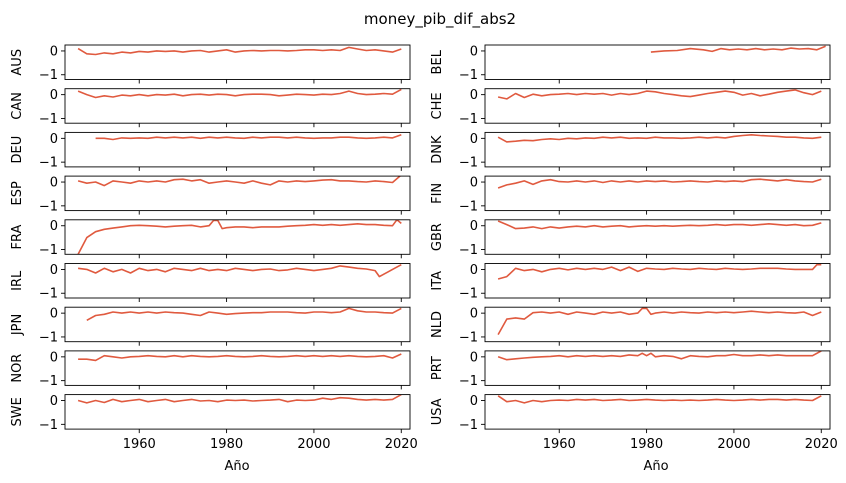 This screenshot has height=483, width=846. I want to click on panel-frame-deu, so click(237, 149).